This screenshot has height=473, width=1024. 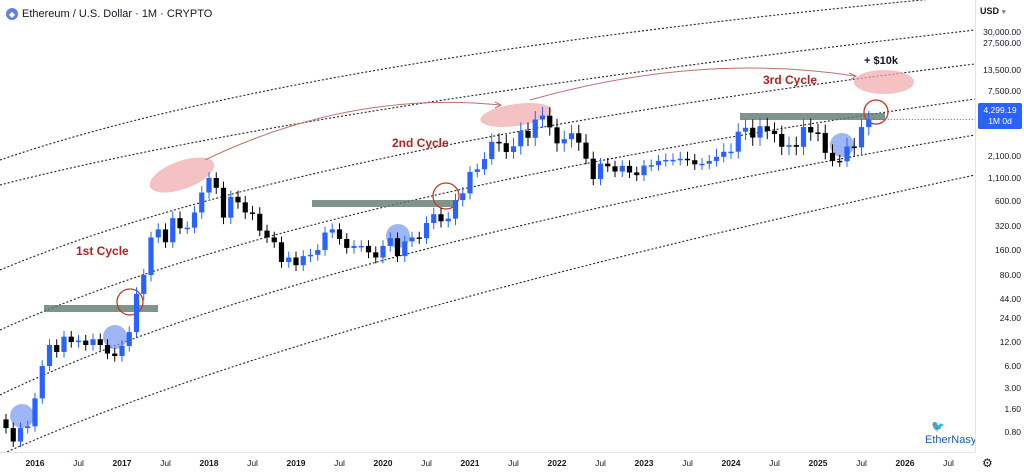 What do you see at coordinates (531, 114) in the screenshot?
I see `cycle-arrows` at bounding box center [531, 114].